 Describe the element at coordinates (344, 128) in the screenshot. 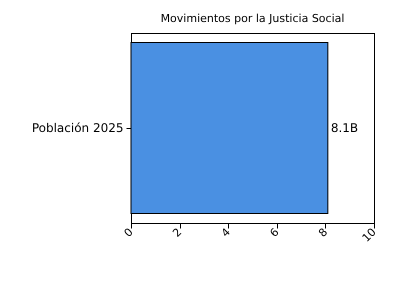

I see `data-label: 8.1B` at that location.